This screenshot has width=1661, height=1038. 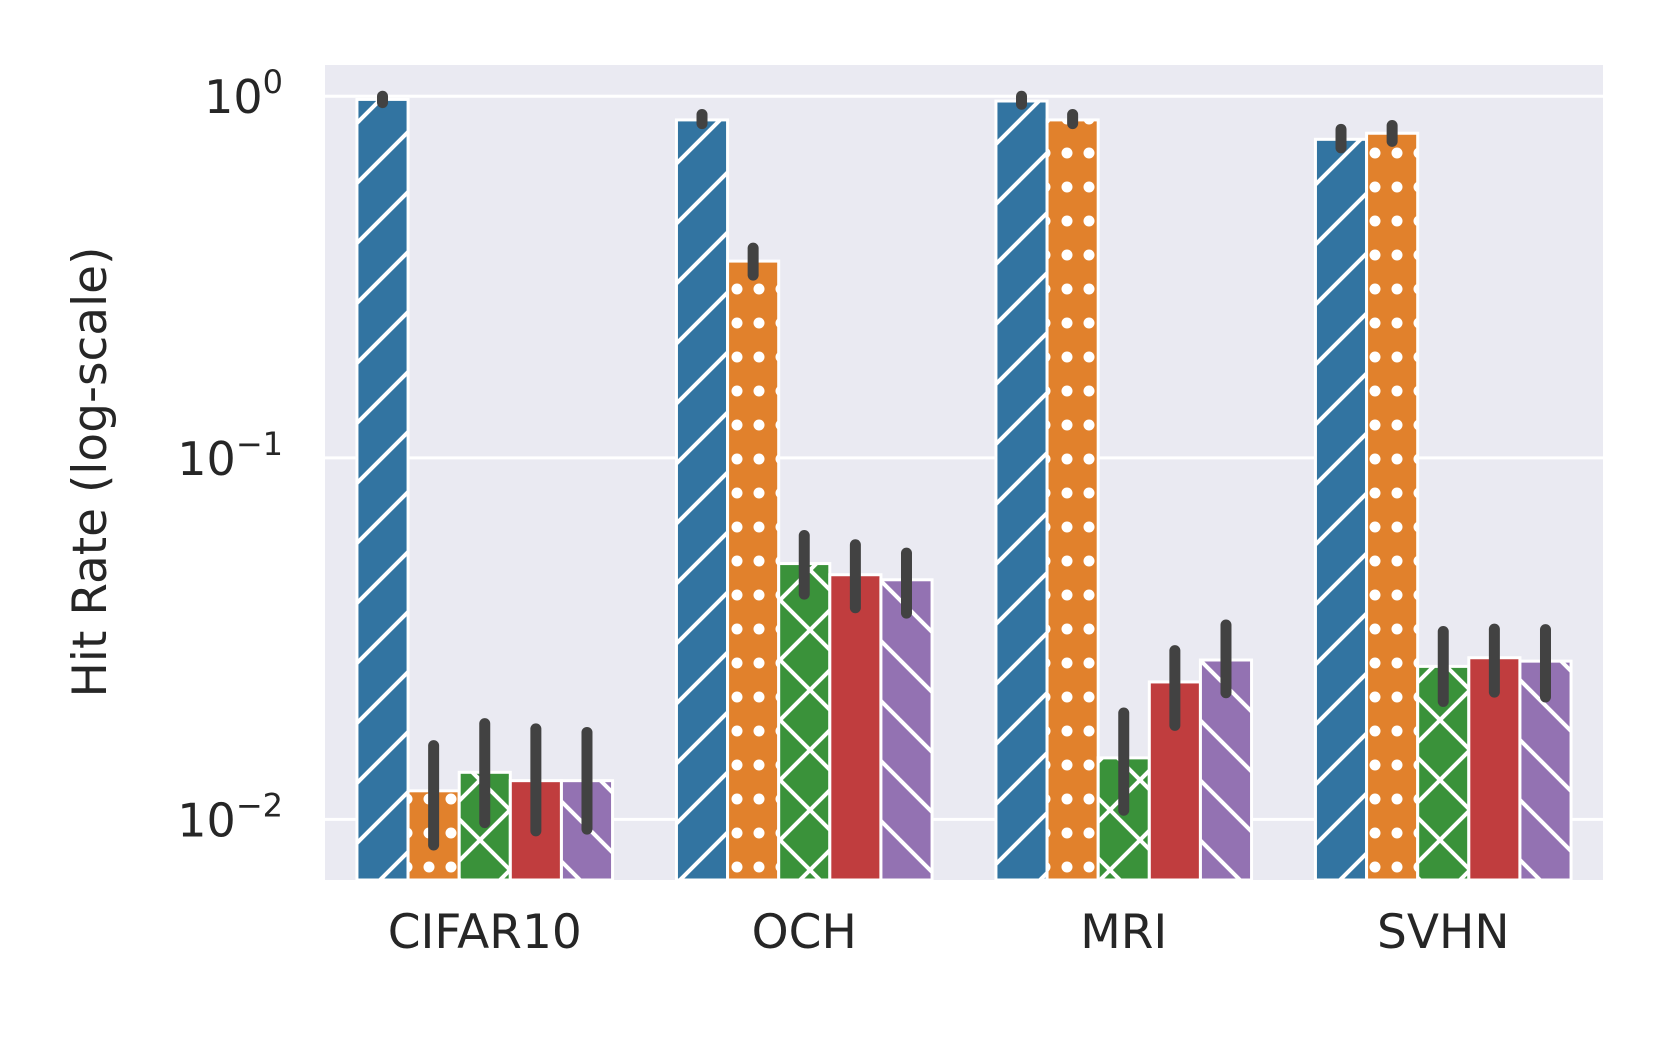 What do you see at coordinates (1123, 932) in the screenshot?
I see `x-tick-label-mri: MRI` at bounding box center [1123, 932].